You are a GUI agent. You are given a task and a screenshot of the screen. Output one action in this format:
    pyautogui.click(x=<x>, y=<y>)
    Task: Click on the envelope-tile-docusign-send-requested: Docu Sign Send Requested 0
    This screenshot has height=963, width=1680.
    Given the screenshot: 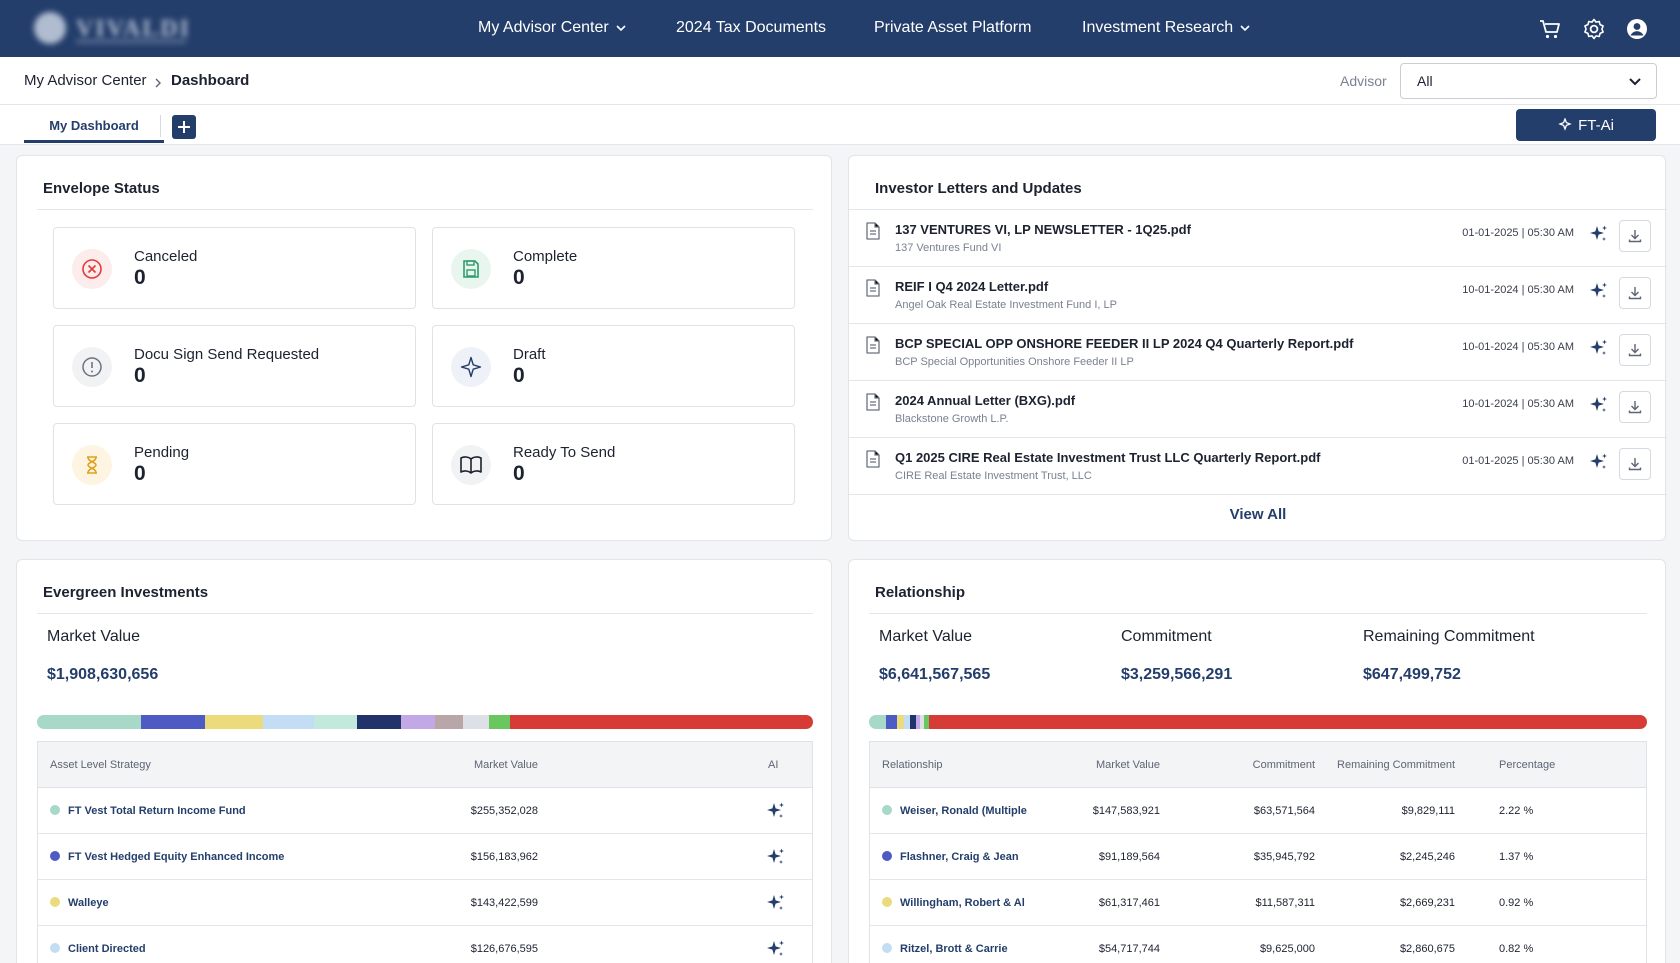 What is the action you would take?
    pyautogui.click(x=234, y=366)
    